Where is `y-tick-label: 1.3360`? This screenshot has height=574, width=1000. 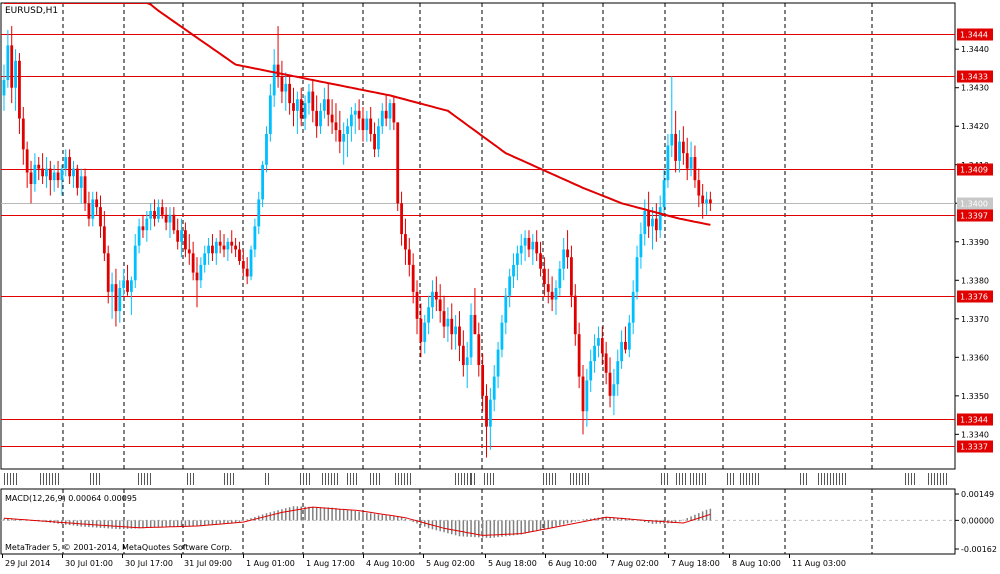 y-tick-label: 1.3360 is located at coordinates (975, 357).